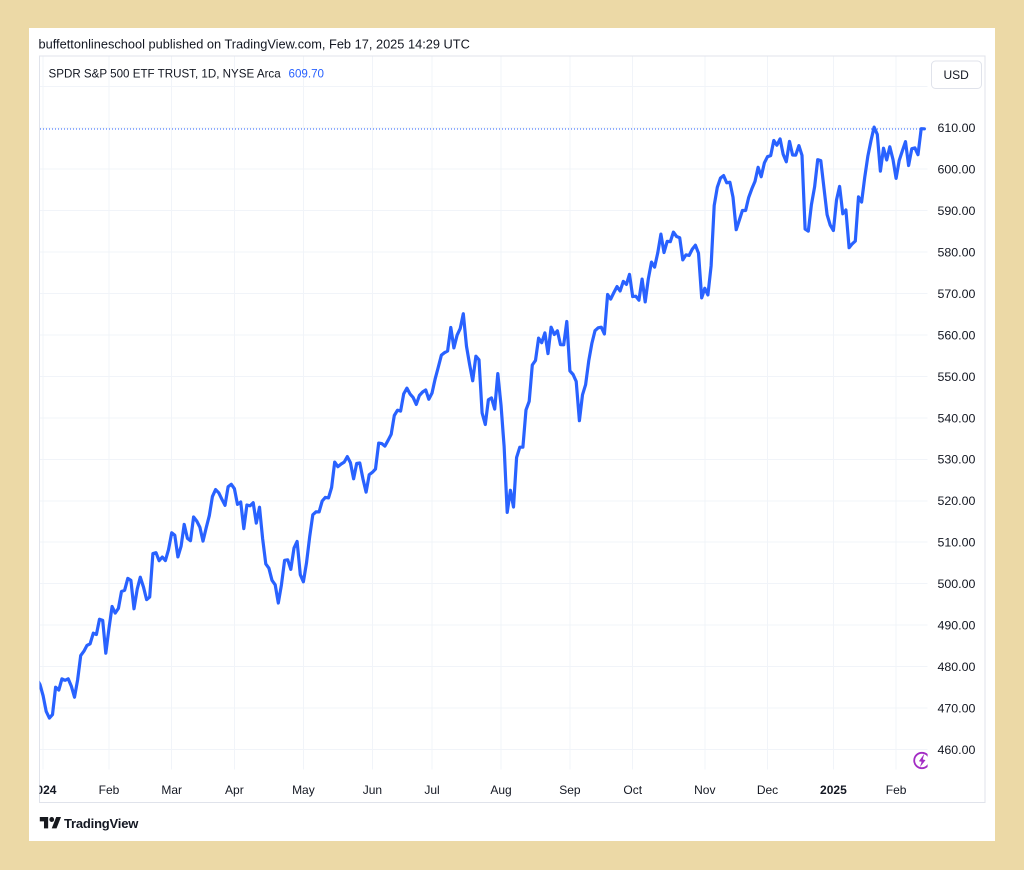  Describe the element at coordinates (500, 790) in the screenshot. I see `svg-text: Aug` at that location.